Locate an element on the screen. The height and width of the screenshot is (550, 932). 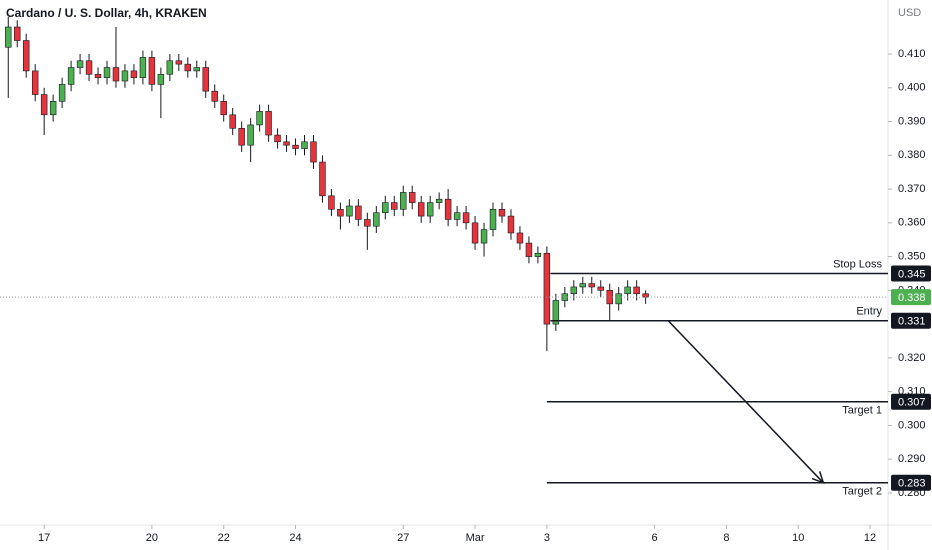
y-tick-label: 0.360 is located at coordinates (912, 223).